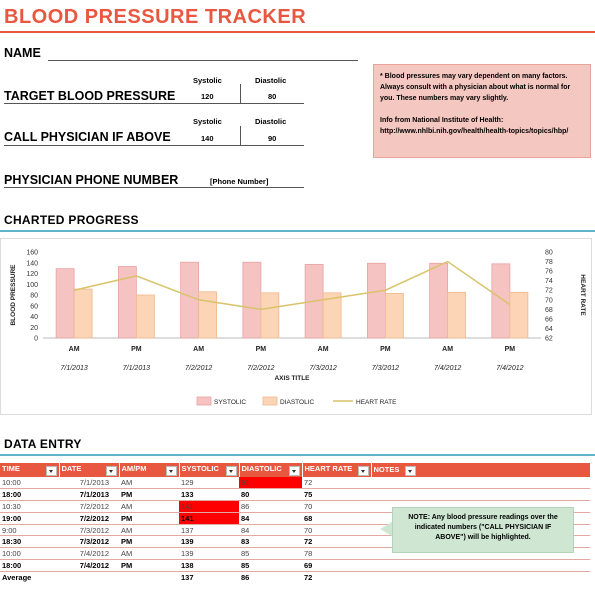  What do you see at coordinates (29, 518) in the screenshot?
I see `table-cell-time: 19:00` at bounding box center [29, 518].